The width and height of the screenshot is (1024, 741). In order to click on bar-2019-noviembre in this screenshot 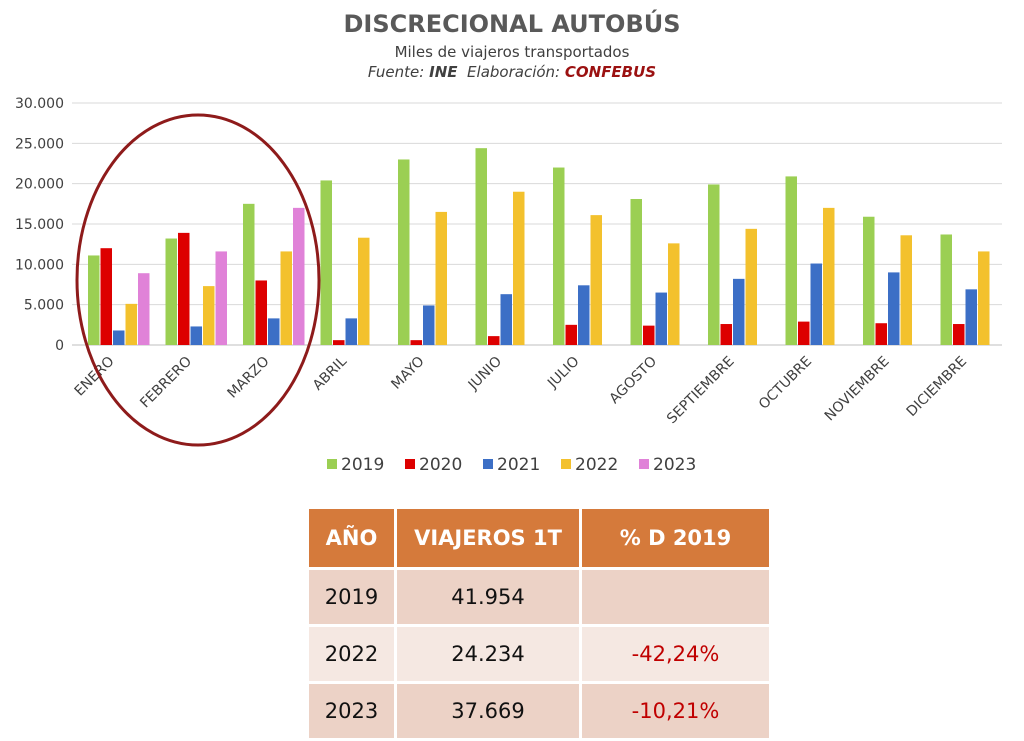, I will do `click(869, 280)`.